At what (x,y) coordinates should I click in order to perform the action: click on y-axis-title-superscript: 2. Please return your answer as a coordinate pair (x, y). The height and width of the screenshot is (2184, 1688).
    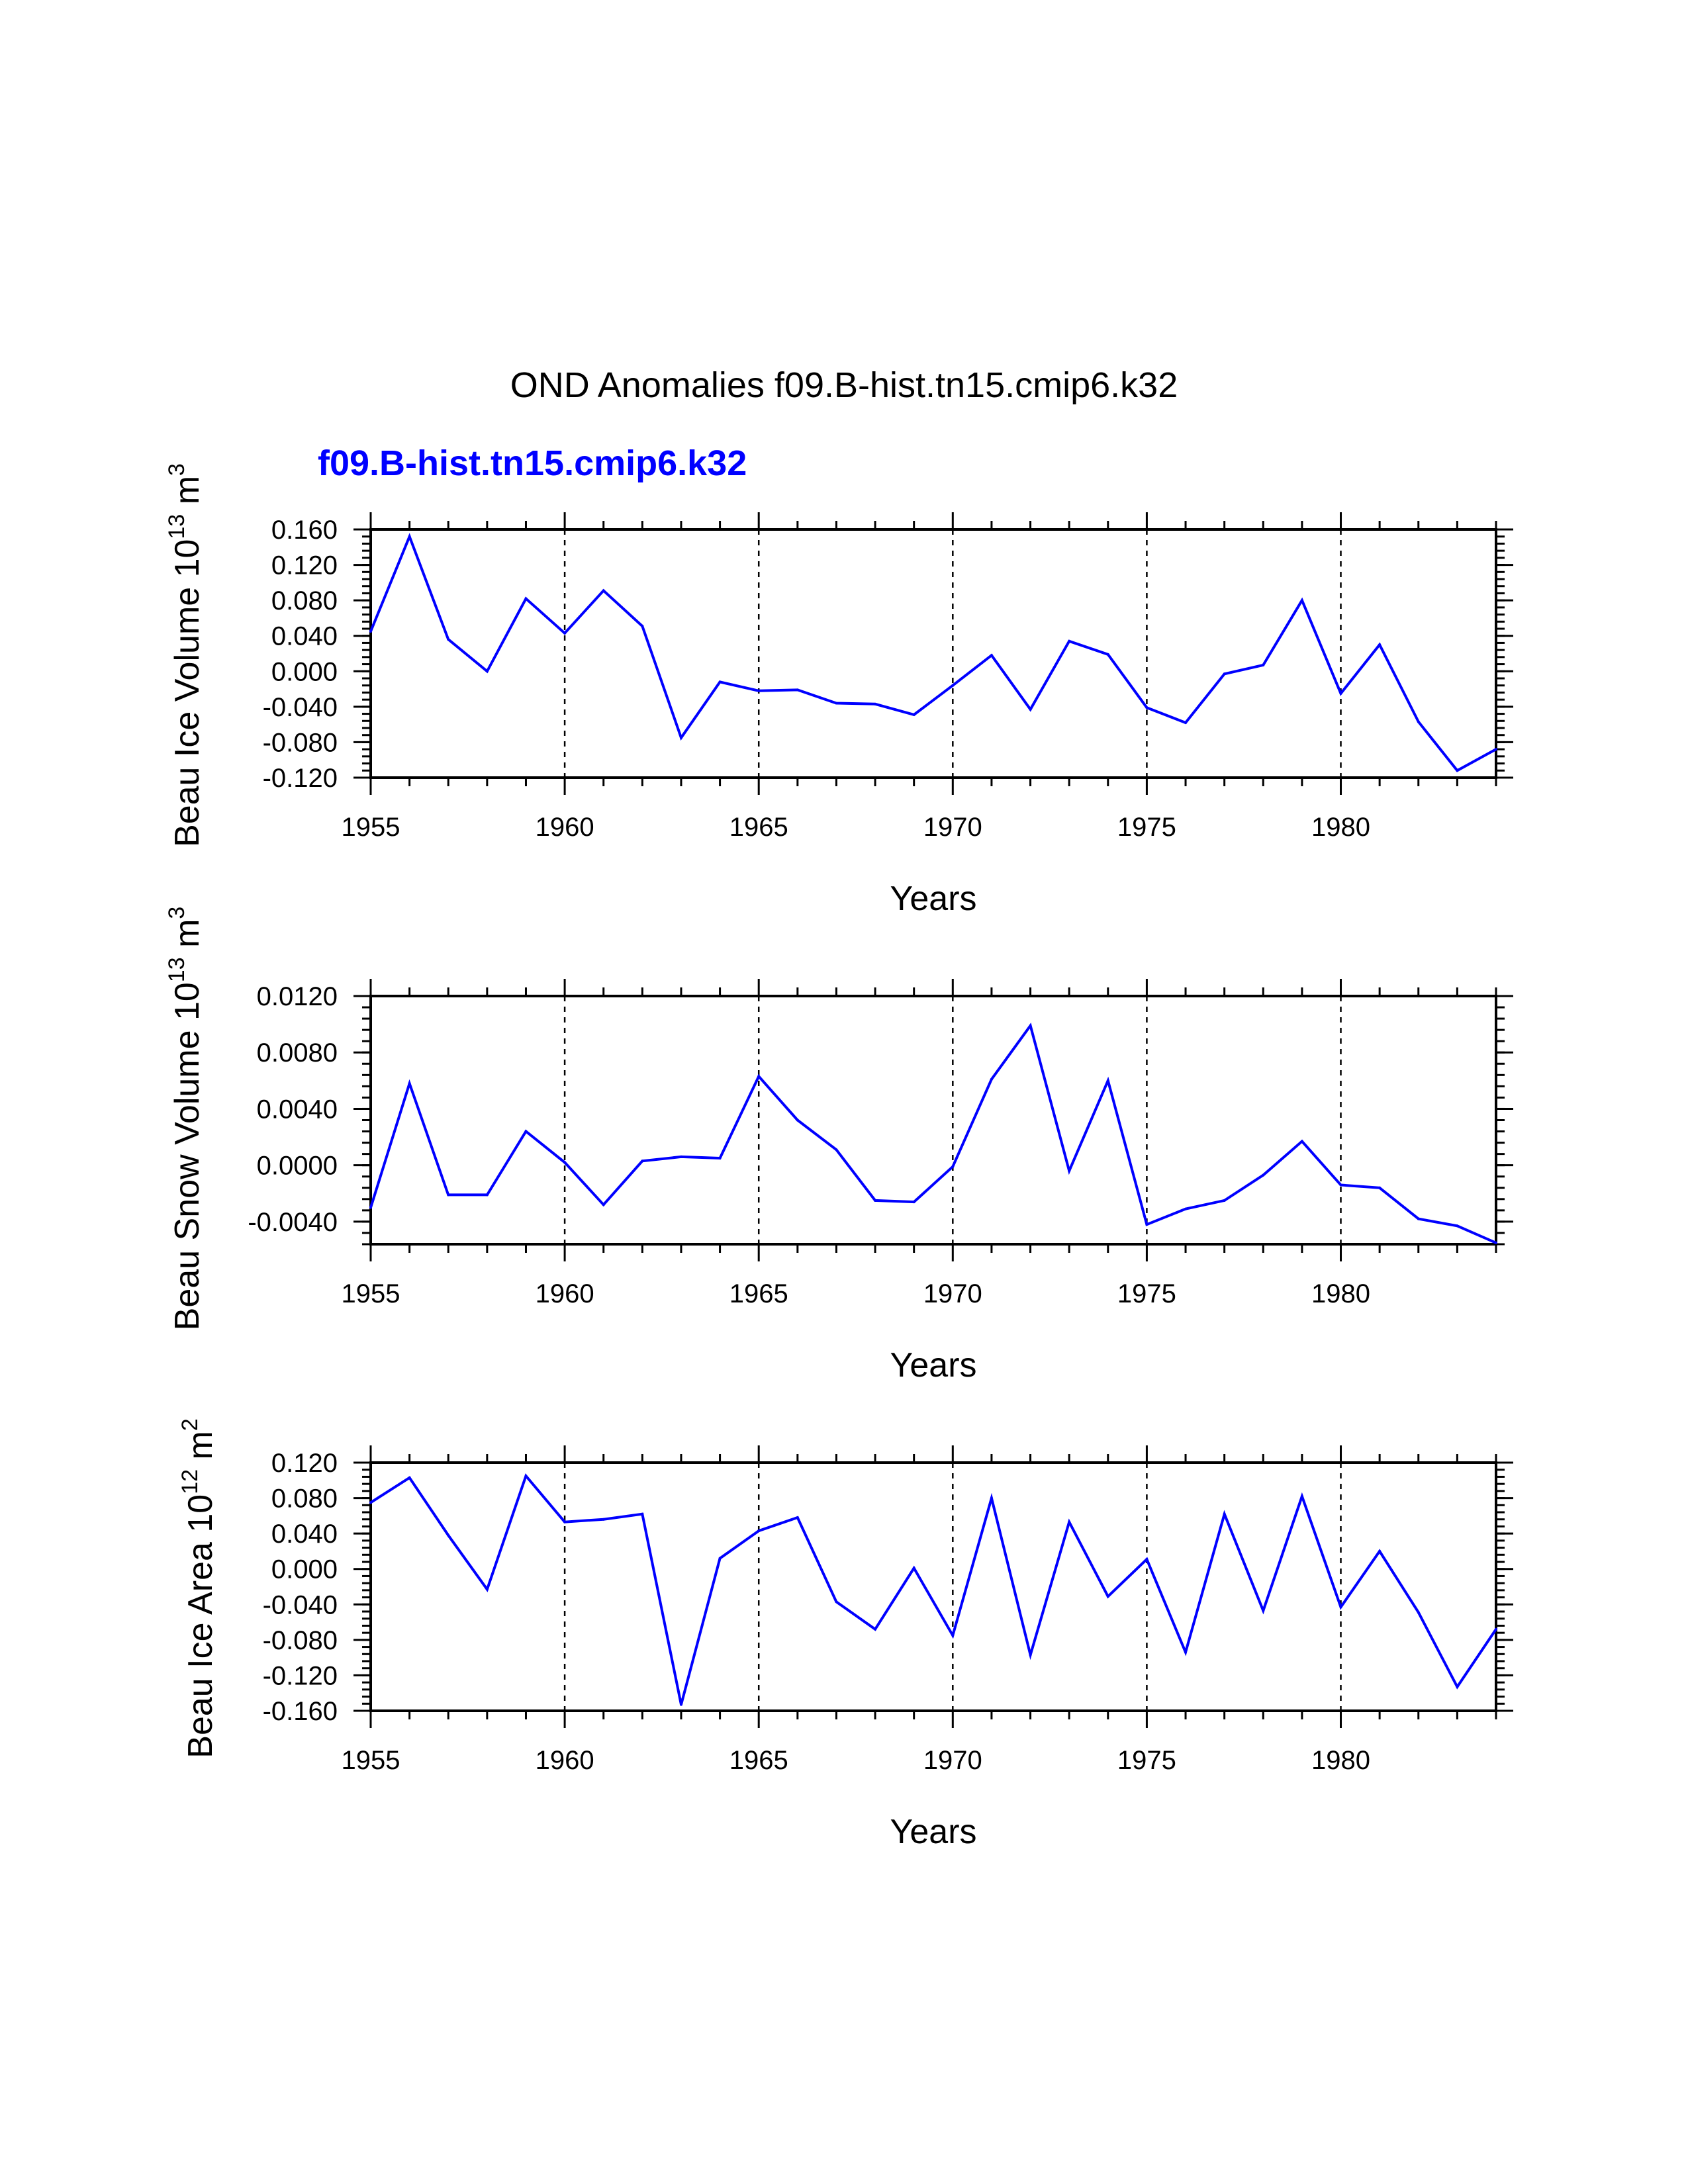
    Looking at the image, I should click on (190, 1425).